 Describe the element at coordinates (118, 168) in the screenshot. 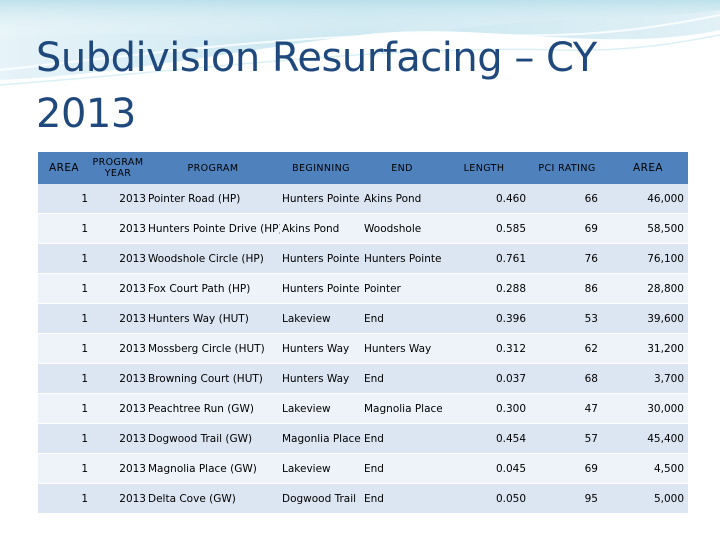

I see `header-program-year: PROGRAM YEAR` at that location.